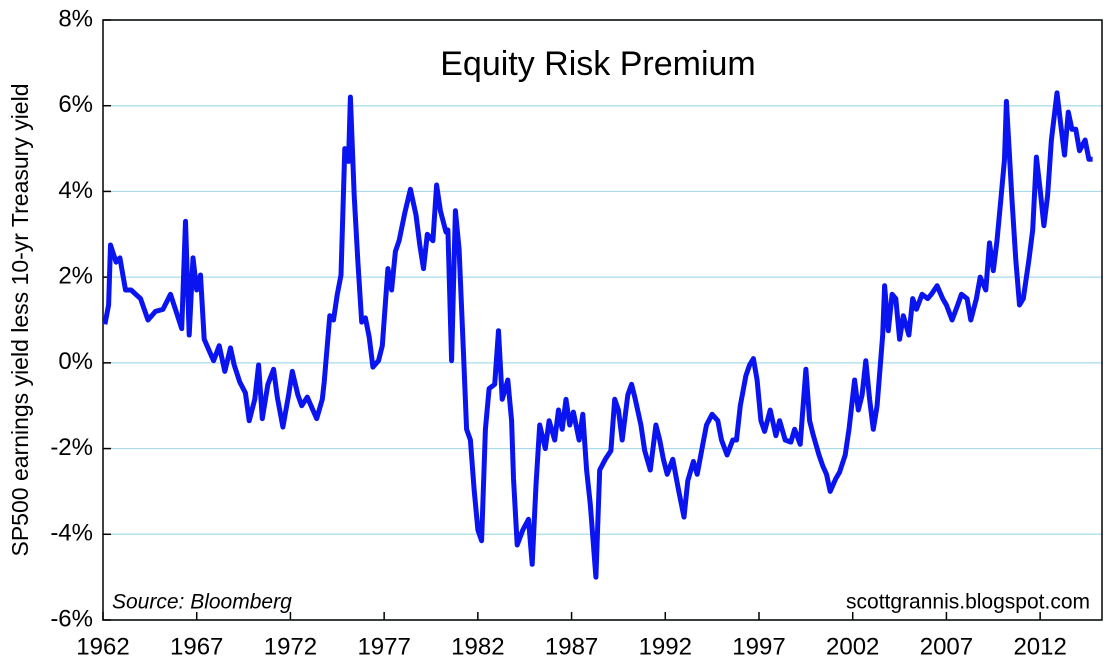 The image size is (1118, 668). I want to click on chart-title: Equity Risk Premium, so click(598, 64).